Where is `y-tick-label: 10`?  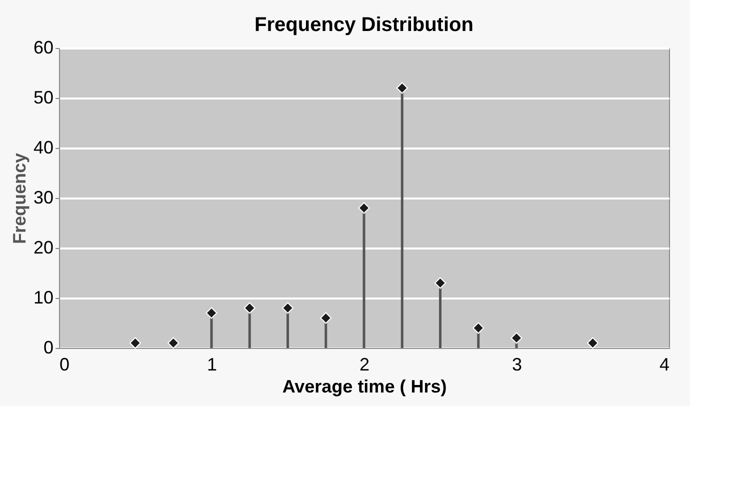 y-tick-label: 10 is located at coordinates (43, 298).